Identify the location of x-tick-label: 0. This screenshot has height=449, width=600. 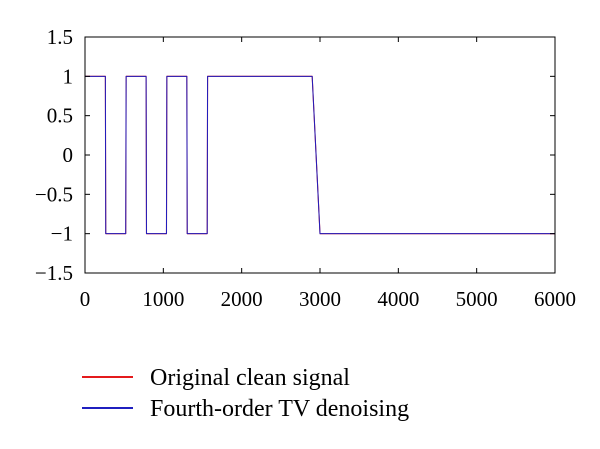
(85, 299).